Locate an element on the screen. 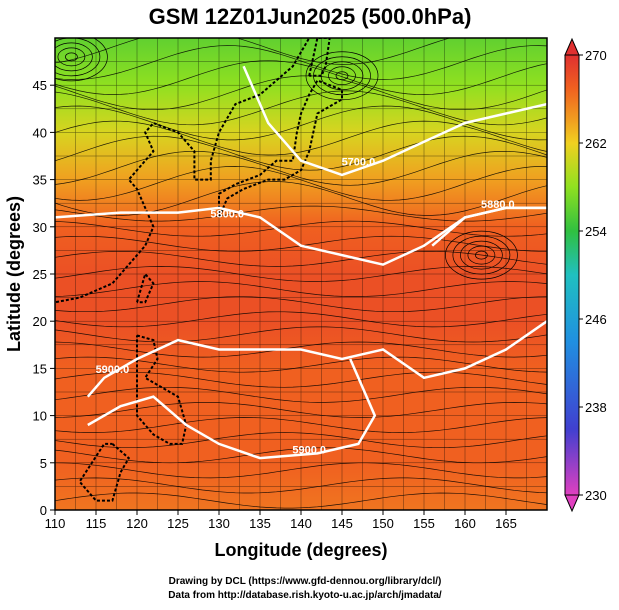  colorbar-tick-label: 262 is located at coordinates (596, 143).